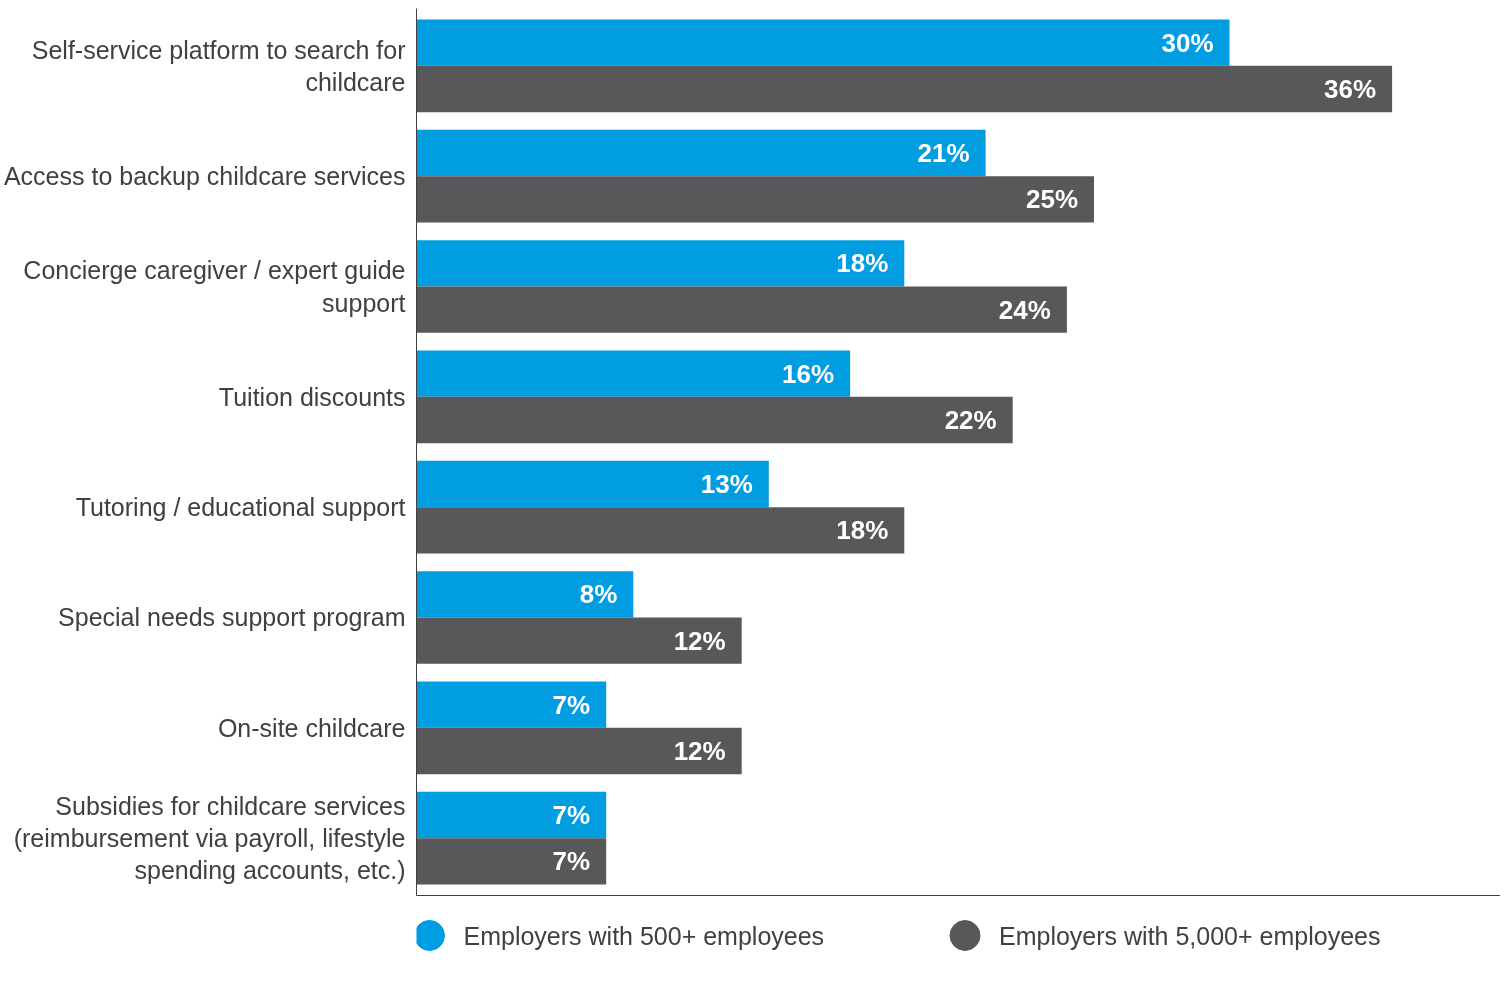  What do you see at coordinates (598, 594) in the screenshot?
I see `data-label: 8%` at bounding box center [598, 594].